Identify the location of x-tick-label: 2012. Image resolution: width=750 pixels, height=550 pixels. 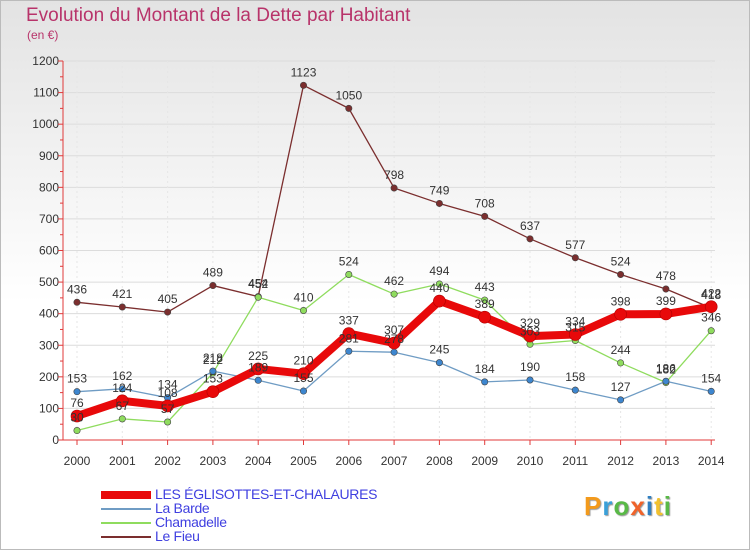
(620, 461).